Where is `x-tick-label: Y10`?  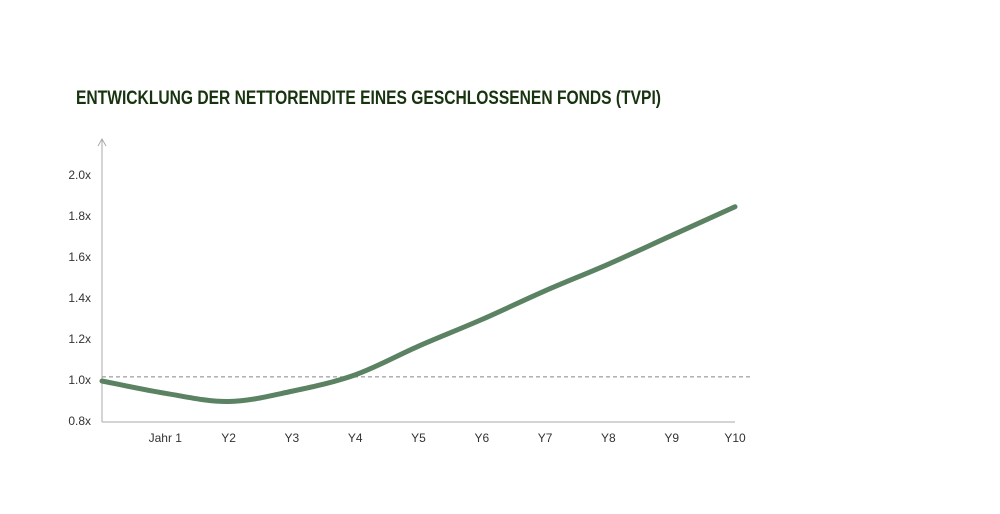 x-tick-label: Y10 is located at coordinates (735, 438).